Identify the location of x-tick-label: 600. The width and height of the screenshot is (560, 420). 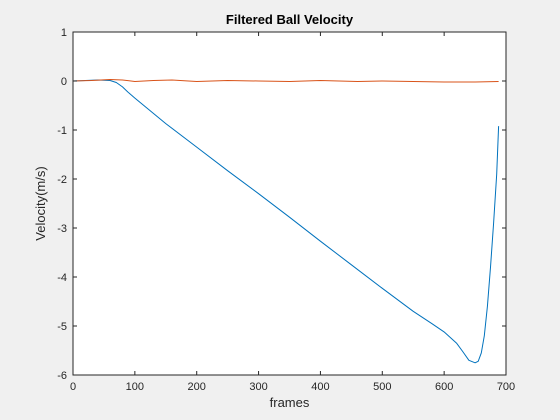
(444, 387).